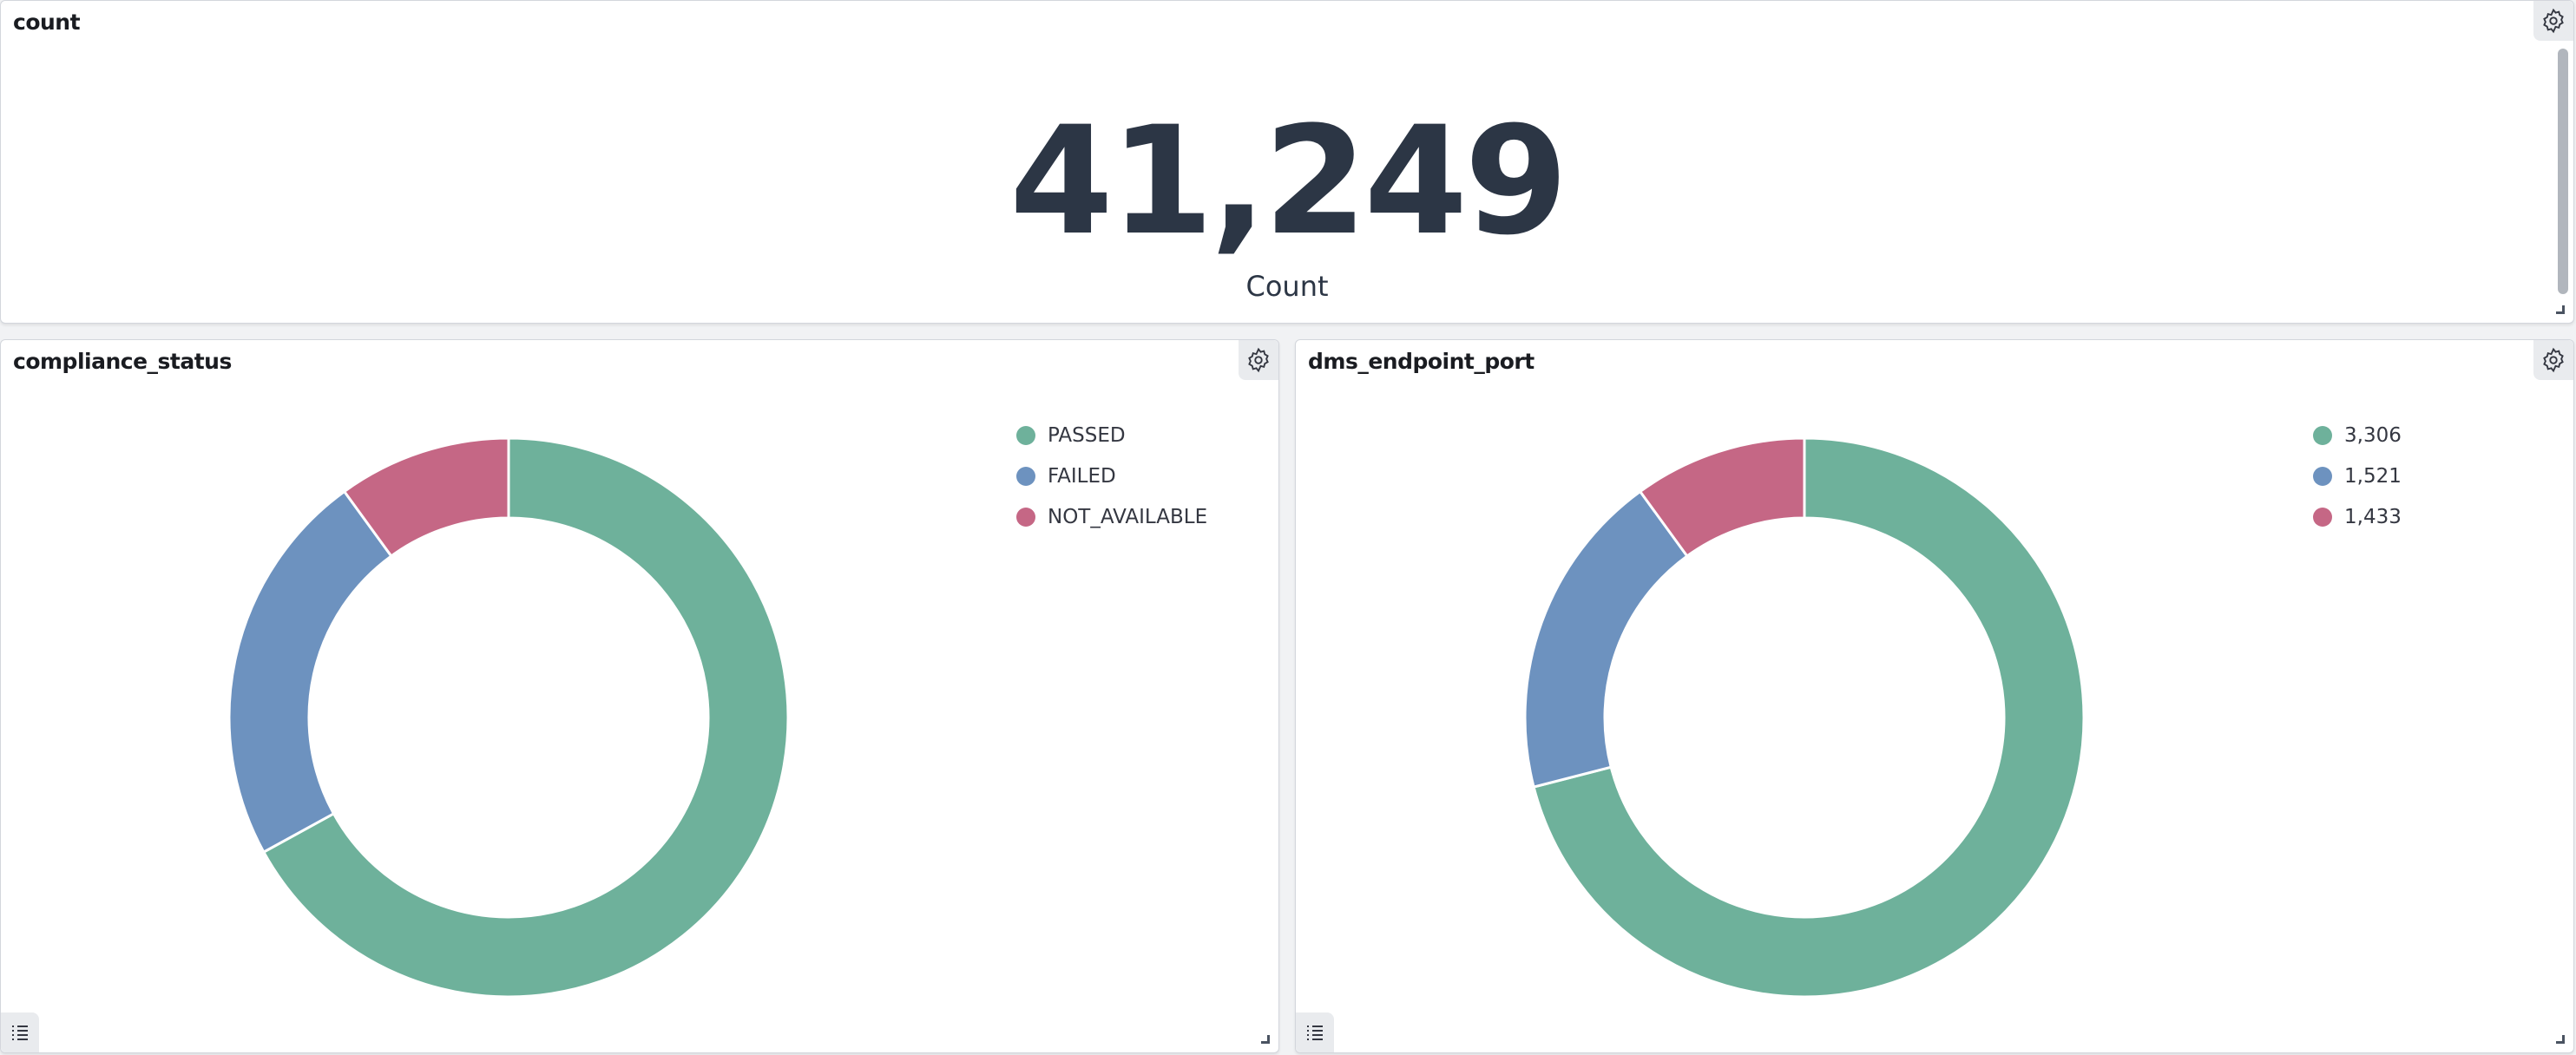 The image size is (2576, 1055). I want to click on legend-label: FAILED, so click(1082, 476).